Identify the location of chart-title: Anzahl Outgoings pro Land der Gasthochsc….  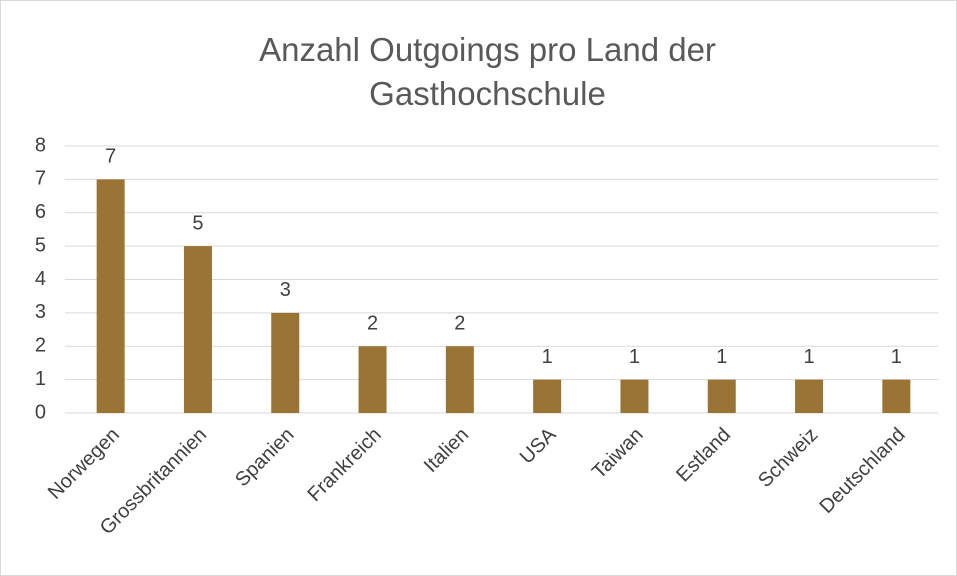
(487, 71).